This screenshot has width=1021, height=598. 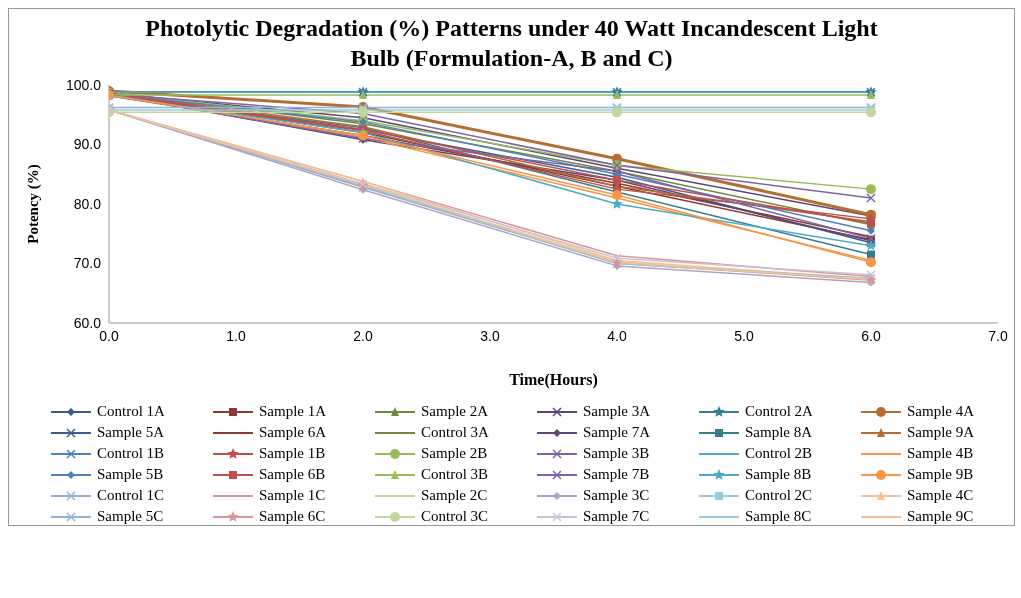 What do you see at coordinates (455, 411) in the screenshot?
I see `legend-label: Sample 2A` at bounding box center [455, 411].